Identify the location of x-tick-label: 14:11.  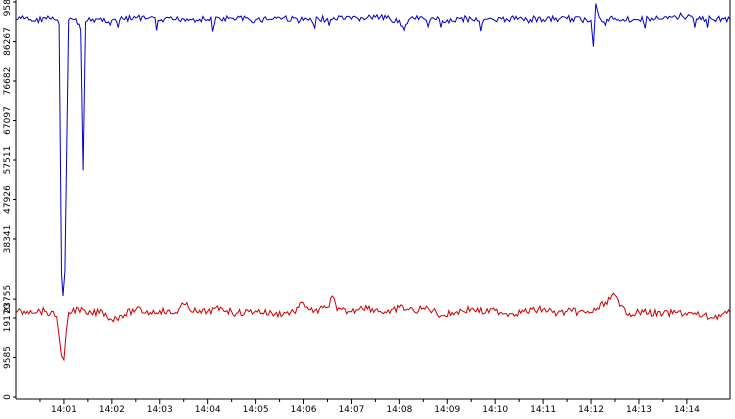
(543, 410).